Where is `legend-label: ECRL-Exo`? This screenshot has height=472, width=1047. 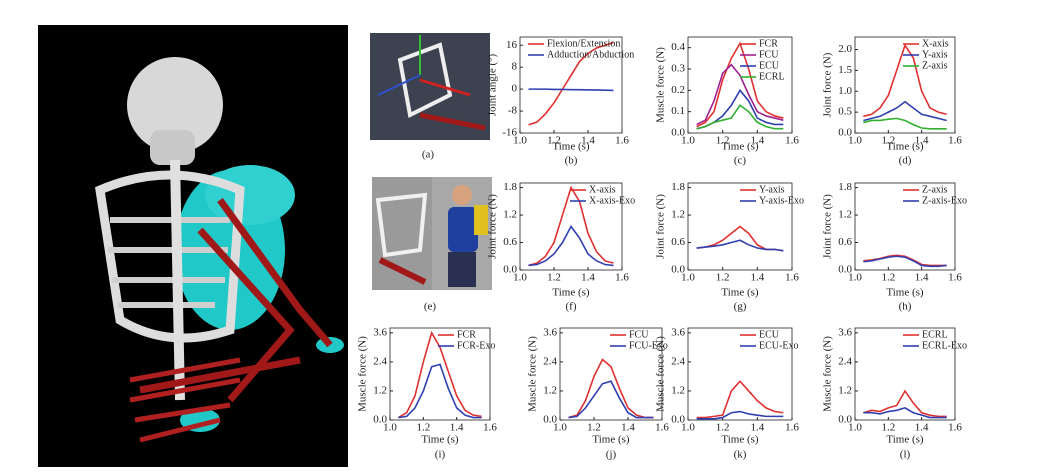 legend-label: ECRL-Exo is located at coordinates (944, 345).